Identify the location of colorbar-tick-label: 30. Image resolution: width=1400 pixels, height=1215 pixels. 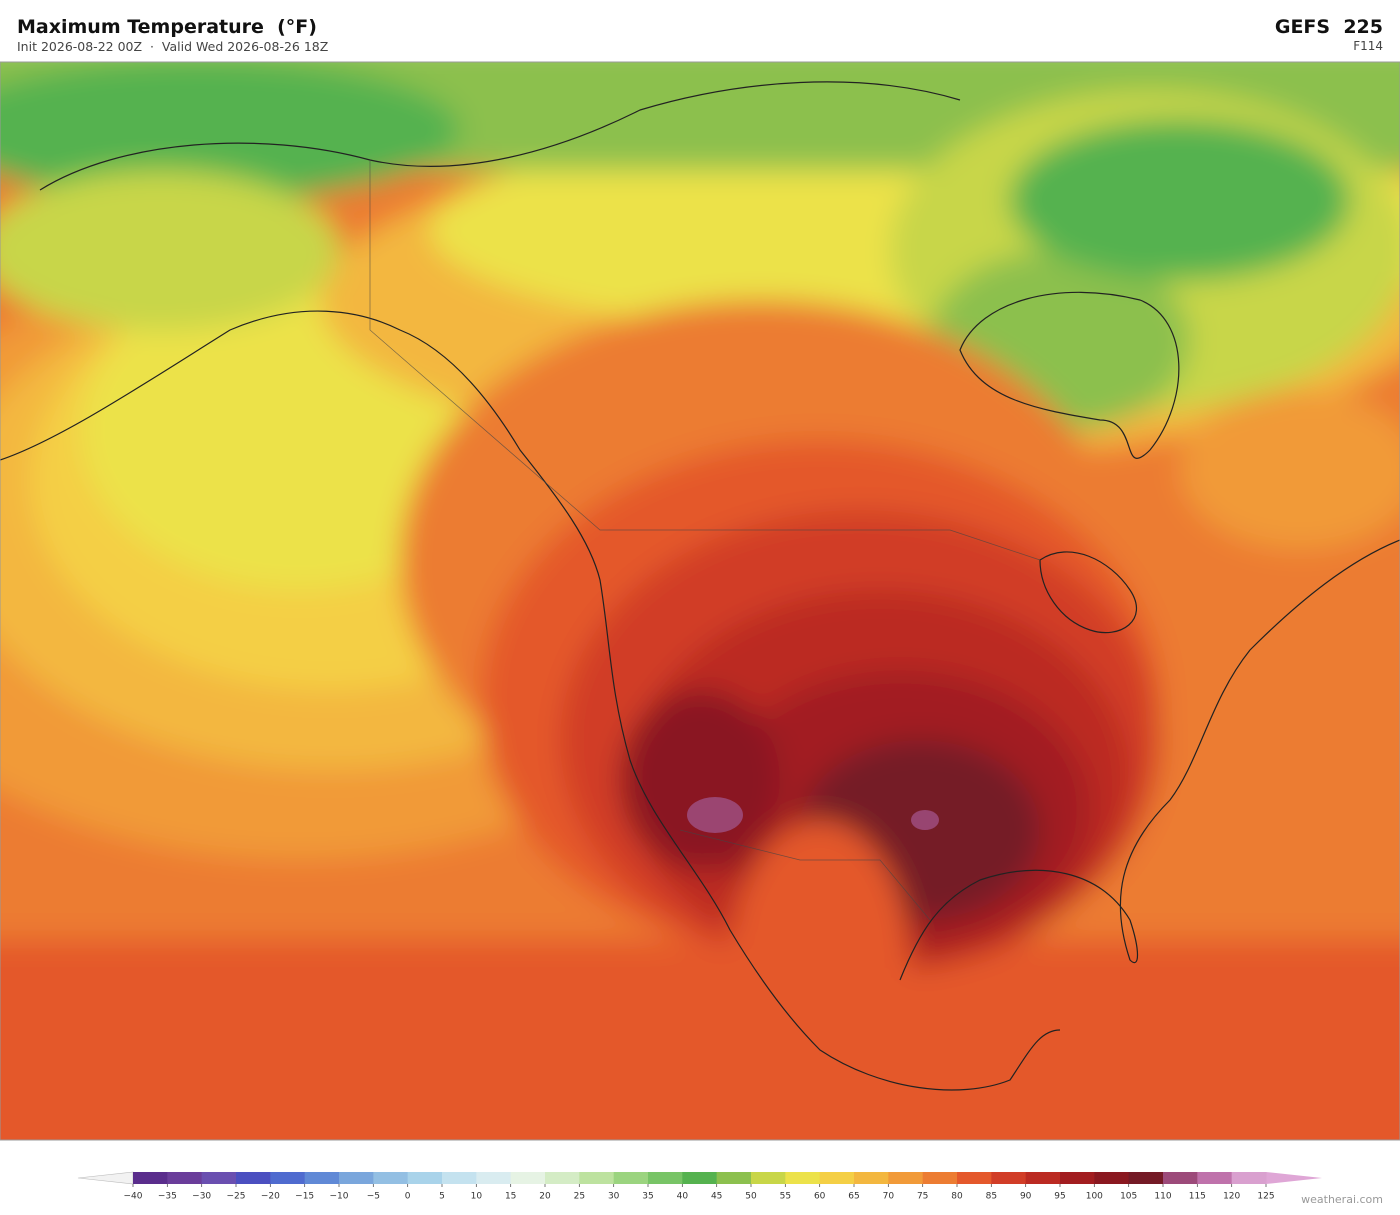
(614, 1197).